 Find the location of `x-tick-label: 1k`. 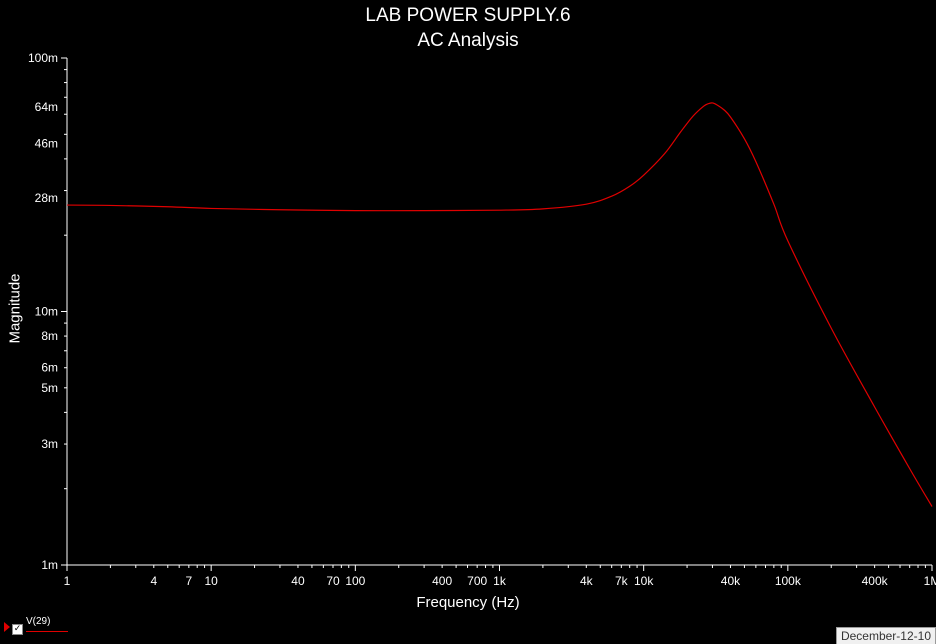

x-tick-label: 1k is located at coordinates (500, 581).